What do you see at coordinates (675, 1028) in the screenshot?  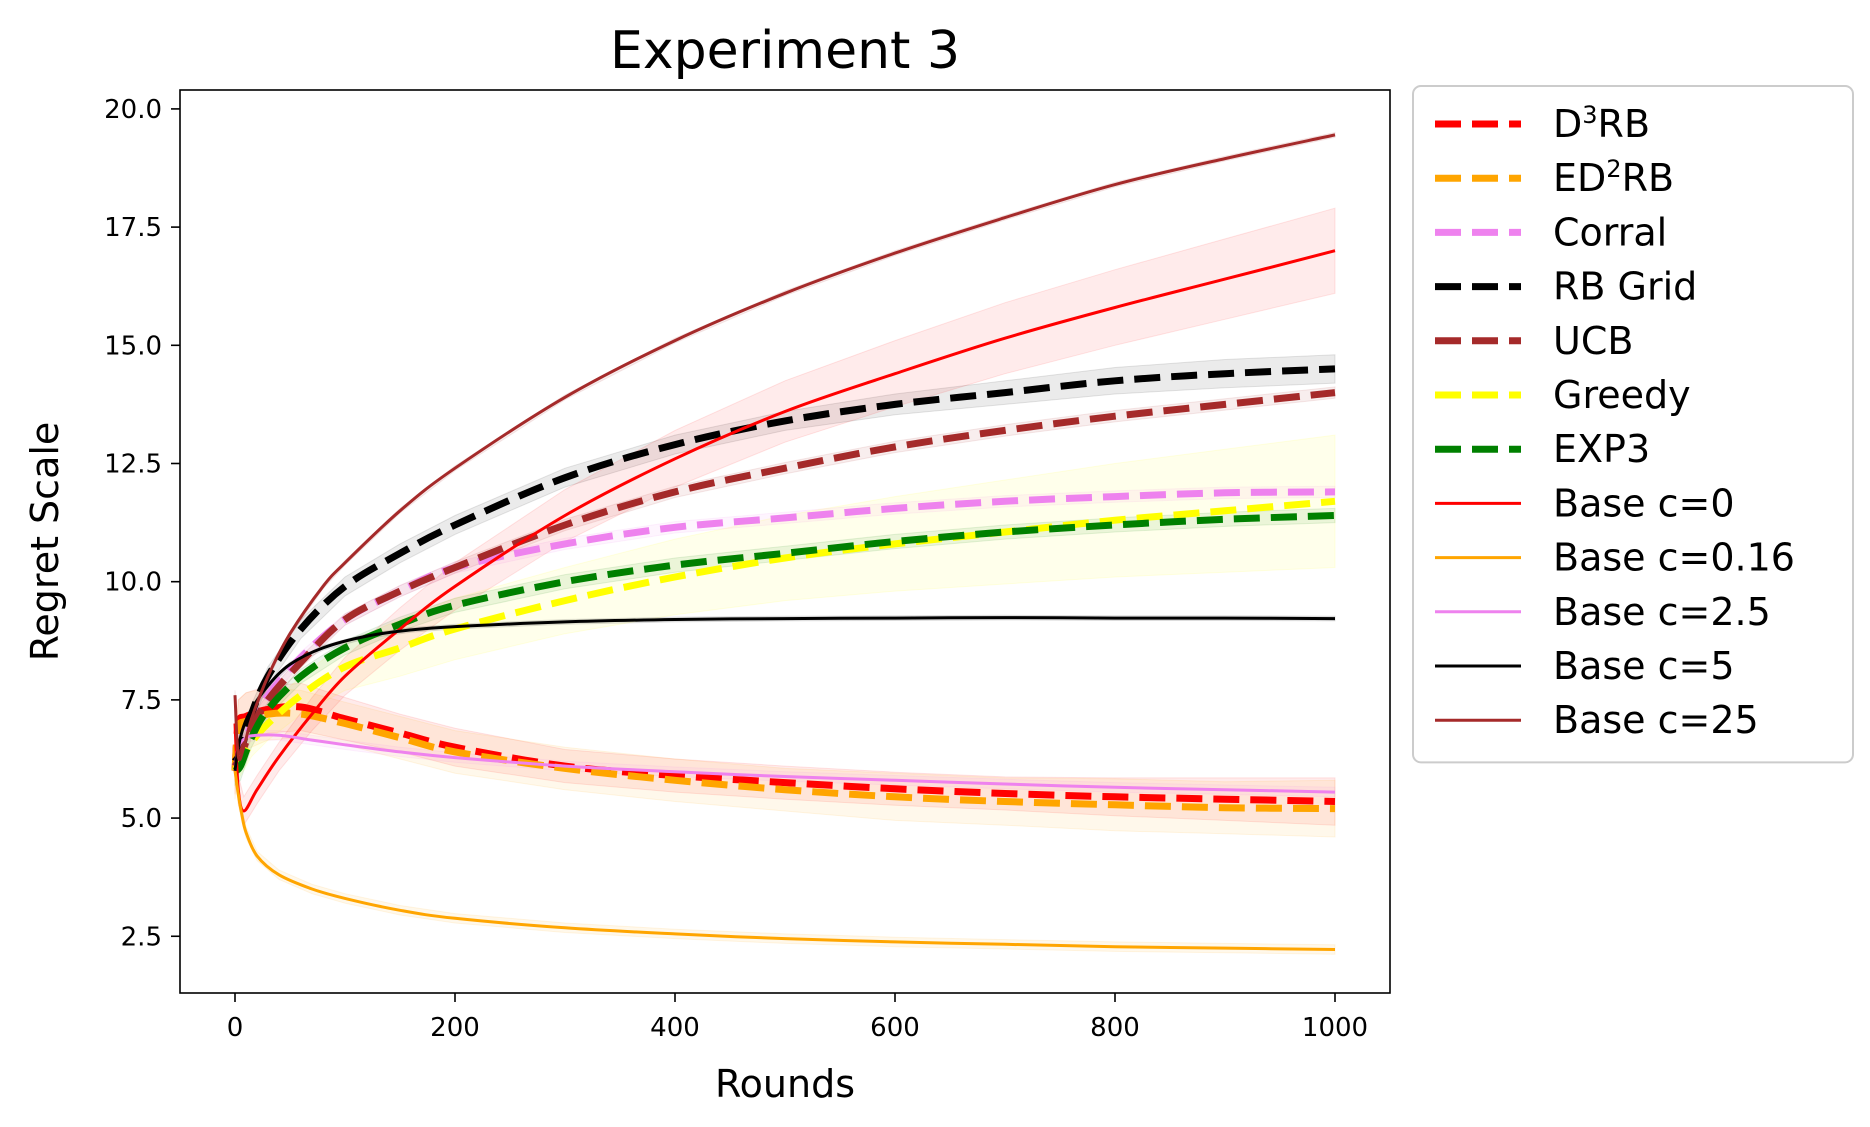 I see `x-tick-label: 400` at bounding box center [675, 1028].